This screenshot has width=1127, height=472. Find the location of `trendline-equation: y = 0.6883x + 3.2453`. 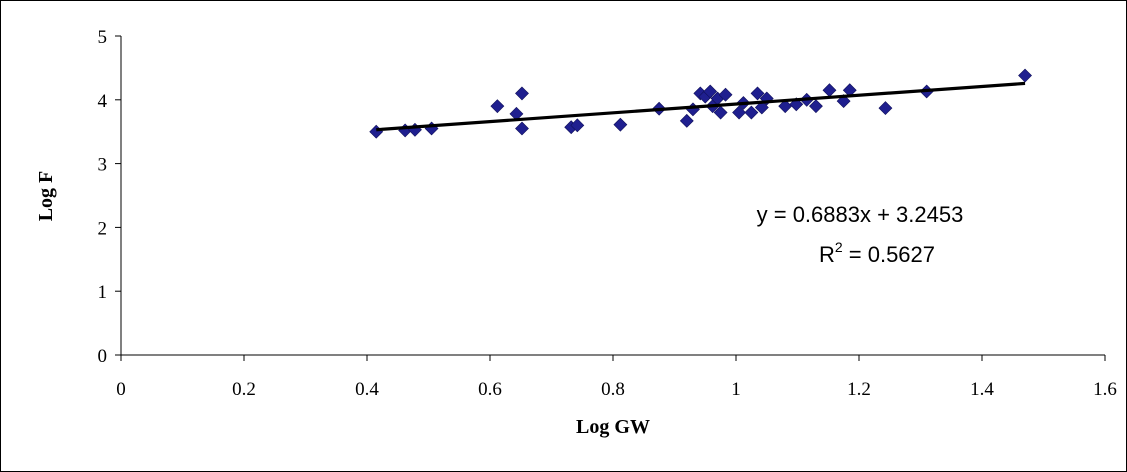

trendline-equation: y = 0.6883x + 3.2453 is located at coordinates (860, 214).